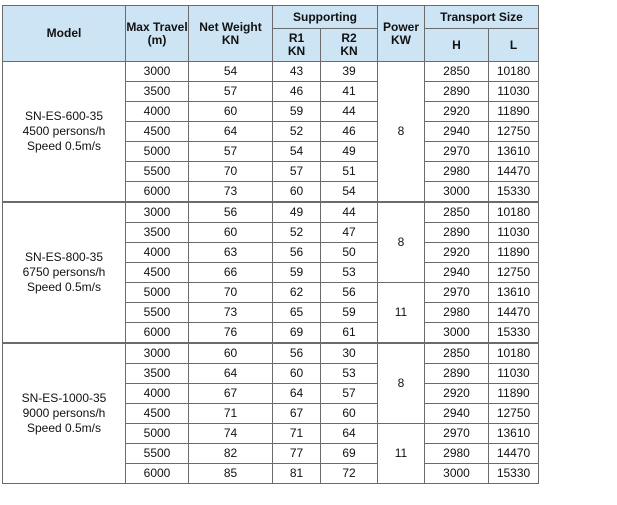  What do you see at coordinates (230, 473) in the screenshot?
I see `weight-cell: 85` at bounding box center [230, 473].